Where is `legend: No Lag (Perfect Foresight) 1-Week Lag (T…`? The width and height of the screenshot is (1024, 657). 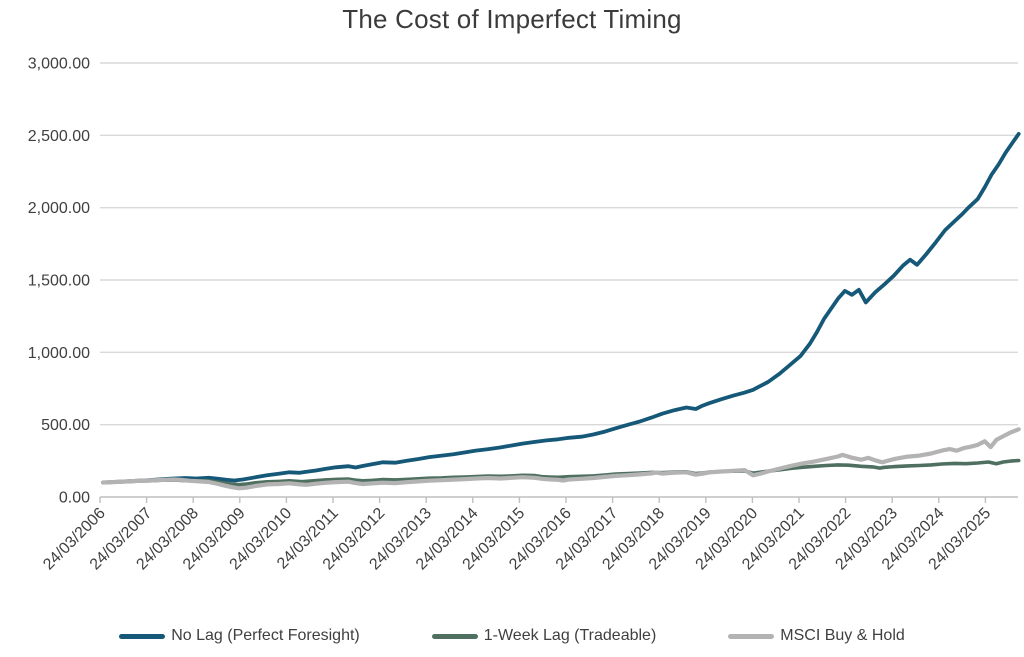 legend: No Lag (Perfect Foresight) 1-Week Lag (T… is located at coordinates (512, 636).